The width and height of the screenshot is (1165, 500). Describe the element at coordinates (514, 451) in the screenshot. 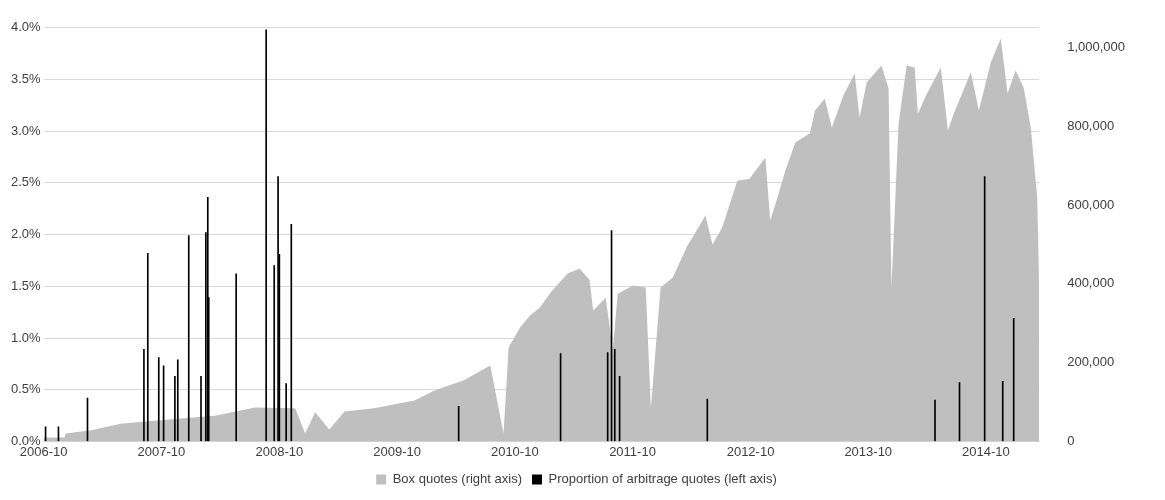

I see `x-tick-label: 2010-10` at that location.